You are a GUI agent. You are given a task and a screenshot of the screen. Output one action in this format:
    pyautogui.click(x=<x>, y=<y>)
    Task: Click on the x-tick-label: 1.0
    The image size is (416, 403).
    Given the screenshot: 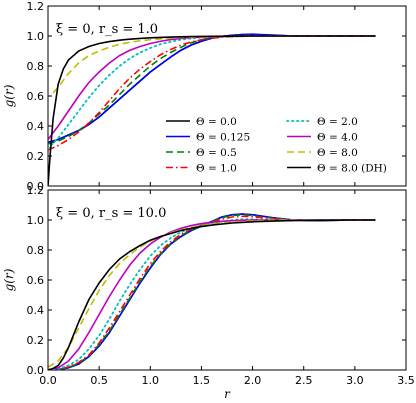 What is the action you would take?
    pyautogui.click(x=151, y=380)
    